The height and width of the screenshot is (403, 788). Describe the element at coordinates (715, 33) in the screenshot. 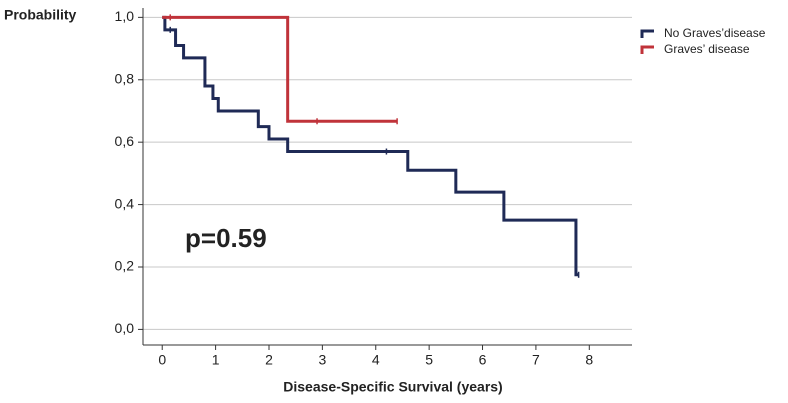

I see `legend-label: No Graves’disease` at that location.